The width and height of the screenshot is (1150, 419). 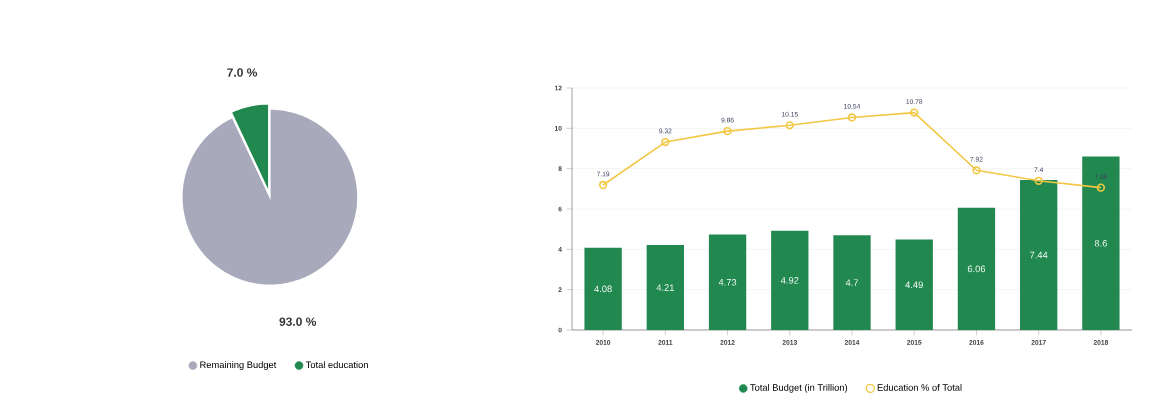 What do you see at coordinates (238, 365) in the screenshot?
I see `legend-label: Remaining Budget` at bounding box center [238, 365].